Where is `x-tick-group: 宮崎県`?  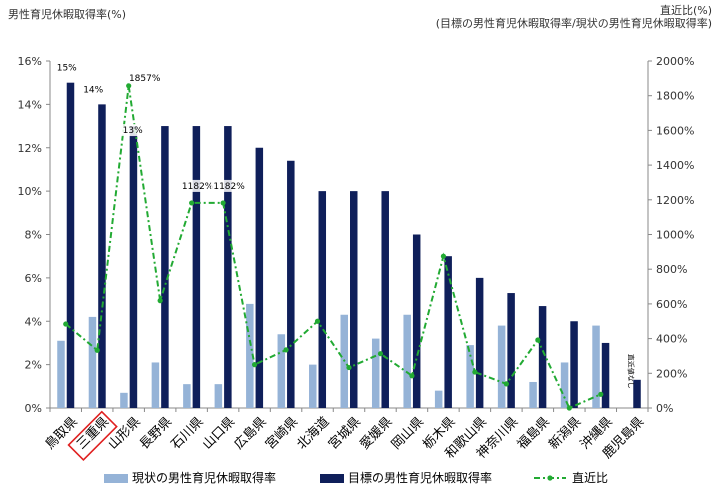 x-tick-group: 宮崎県 is located at coordinates (281, 433).